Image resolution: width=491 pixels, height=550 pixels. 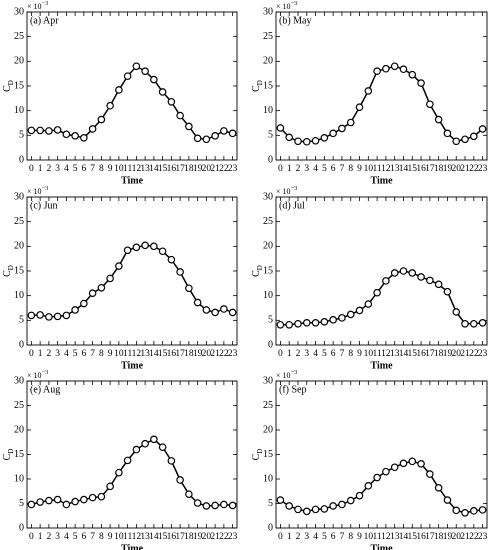 What do you see at coordinates (256, 273) in the screenshot?
I see `y-label-main: C` at bounding box center [256, 273].